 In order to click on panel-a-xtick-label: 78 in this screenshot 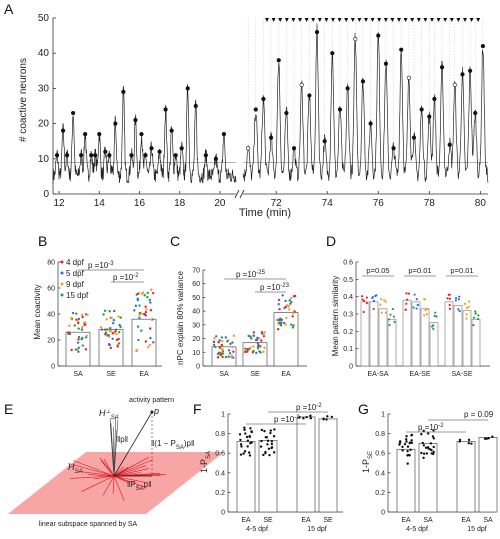, I will do `click(430, 203)`.